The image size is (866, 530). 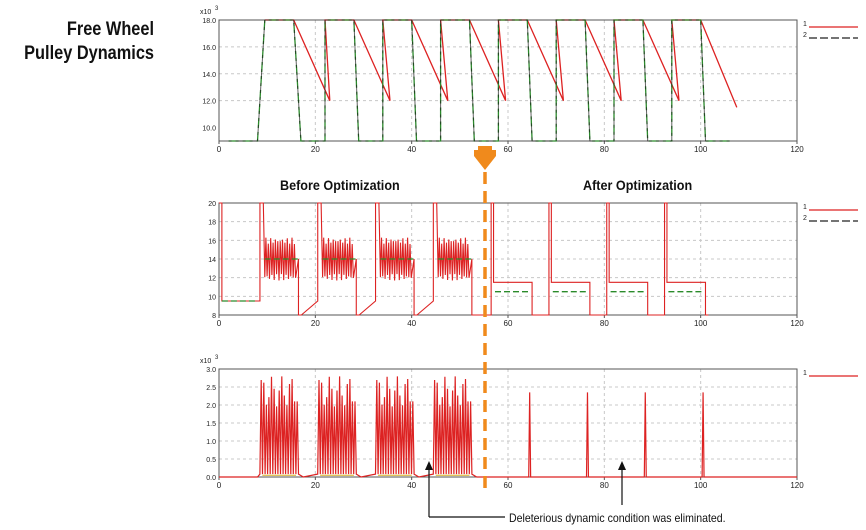 What do you see at coordinates (315, 323) in the screenshot?
I see `chart2-xtick-label: 20` at bounding box center [315, 323].